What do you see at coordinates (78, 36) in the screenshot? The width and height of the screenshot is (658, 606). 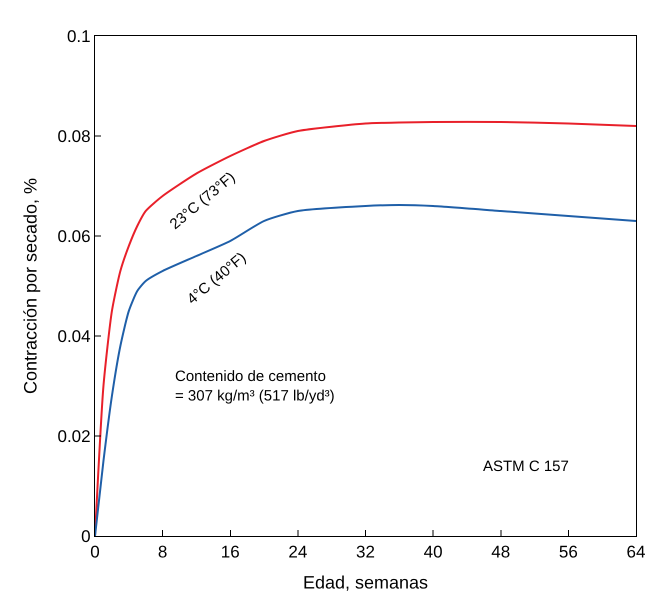 I see `y-tick-label: 0.1` at bounding box center [78, 36].